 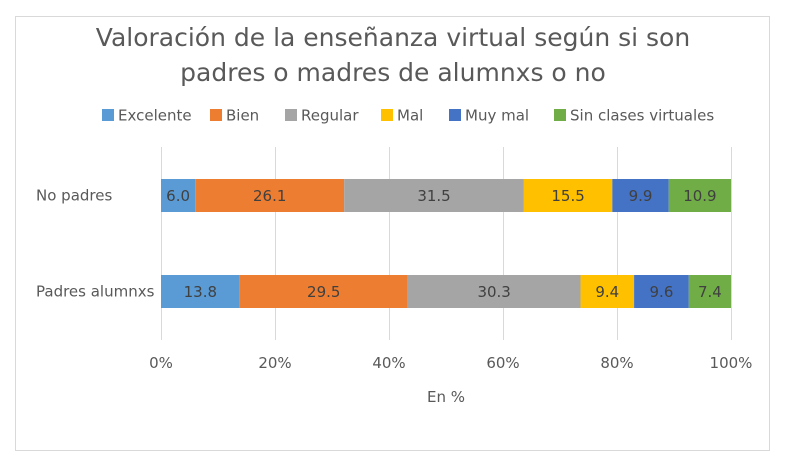 I want to click on data-label: 6.0, so click(x=178, y=196).